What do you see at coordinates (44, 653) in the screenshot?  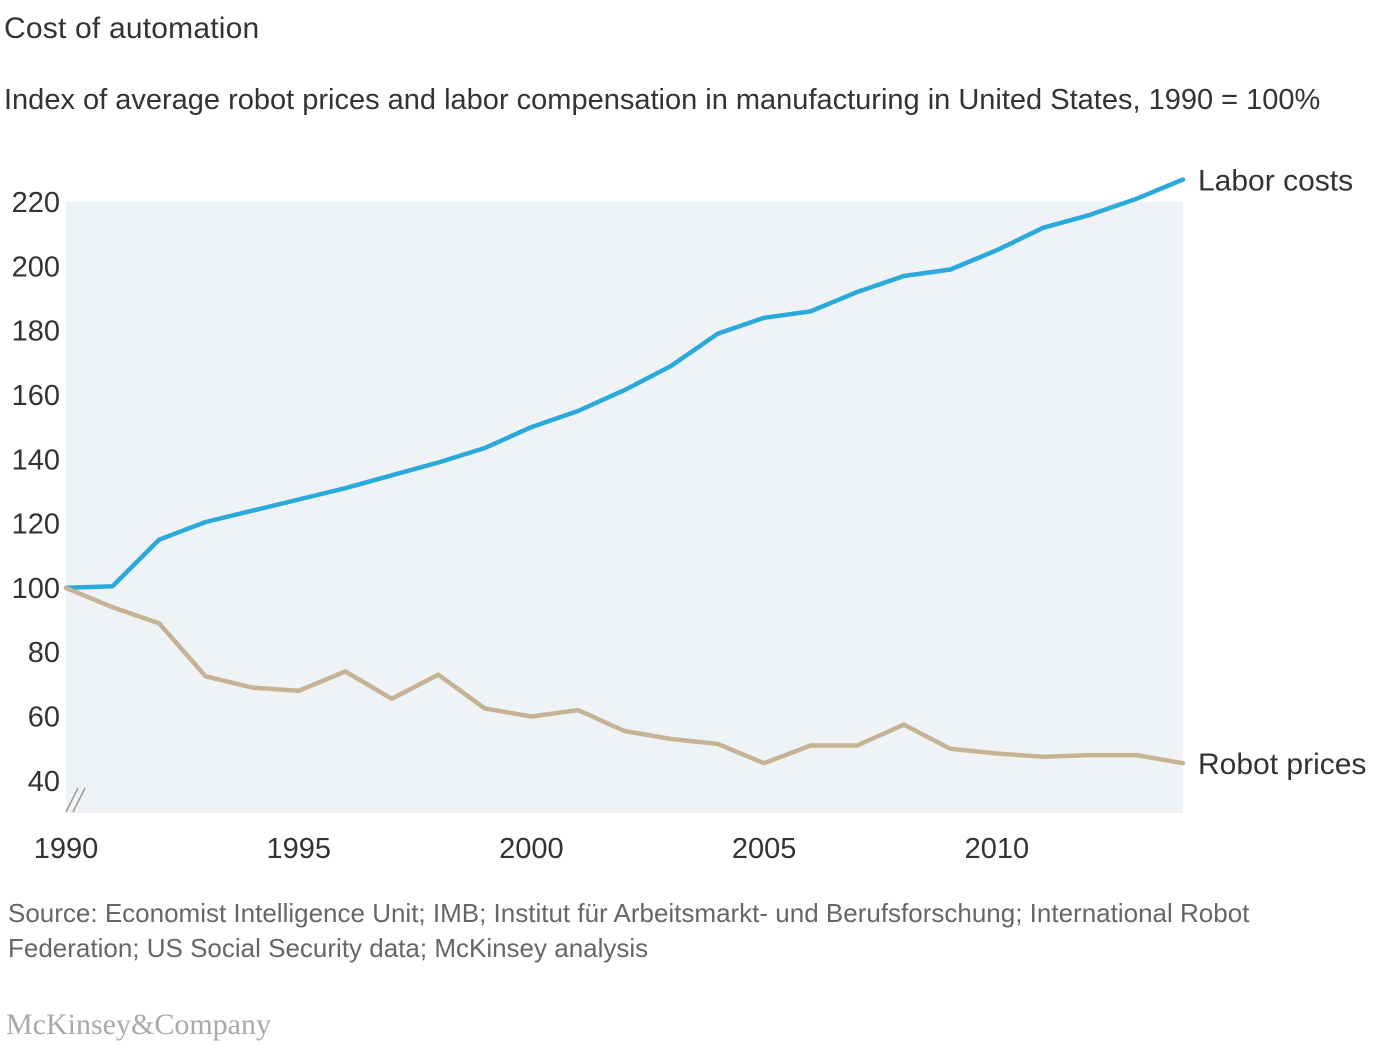 I see `y-tick-label: 80` at bounding box center [44, 653].